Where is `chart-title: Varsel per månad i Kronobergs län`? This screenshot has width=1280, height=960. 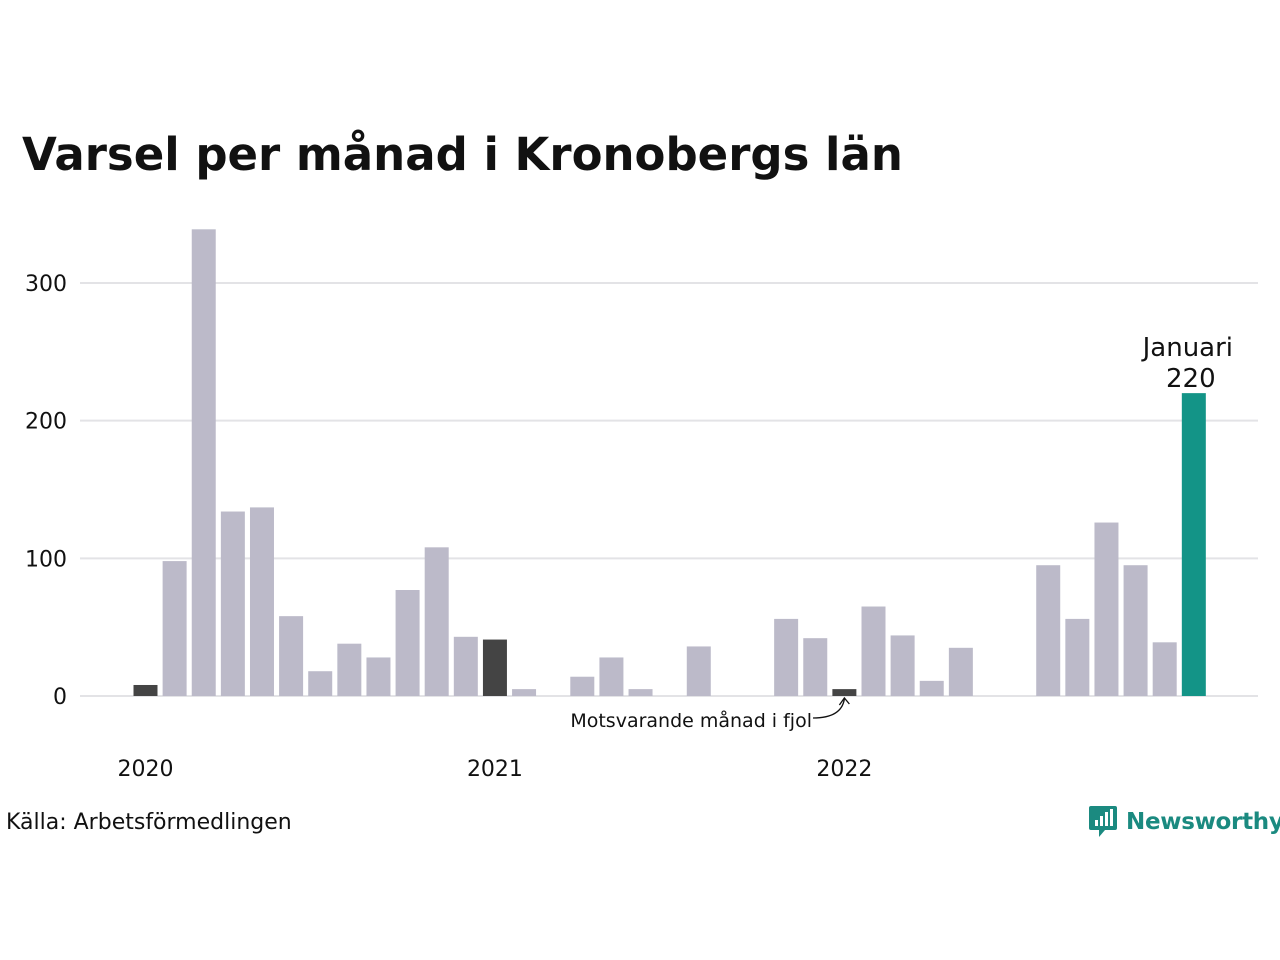
chart-title: Varsel per månad i Kronobergs län is located at coordinates (462, 154).